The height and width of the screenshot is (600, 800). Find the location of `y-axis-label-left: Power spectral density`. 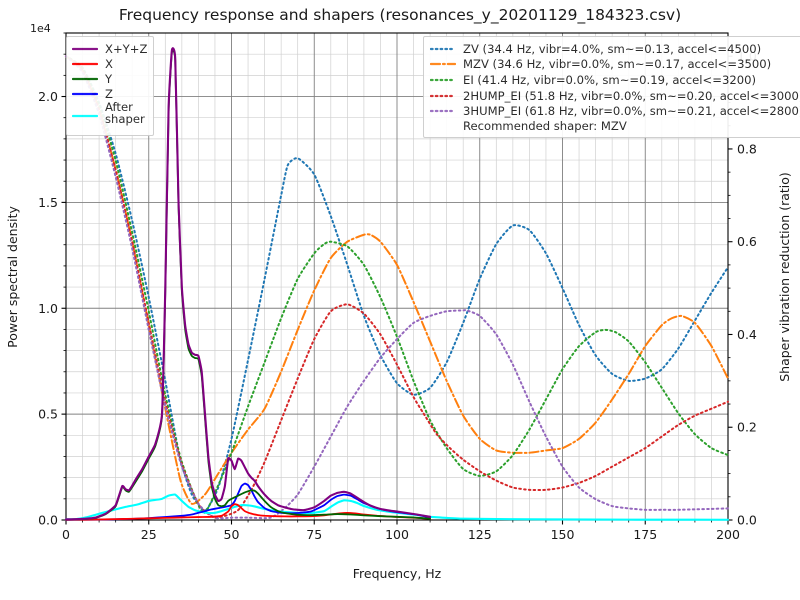

y-axis-label-left: Power spectral density is located at coordinates (12, 277).